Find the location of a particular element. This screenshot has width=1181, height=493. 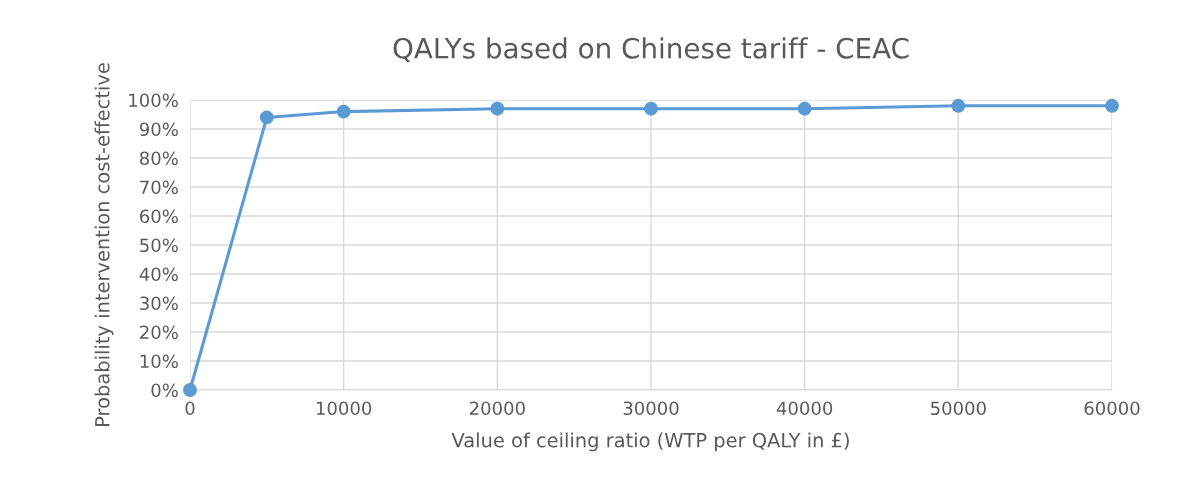

y-tick-label: 90% is located at coordinates (158, 129).